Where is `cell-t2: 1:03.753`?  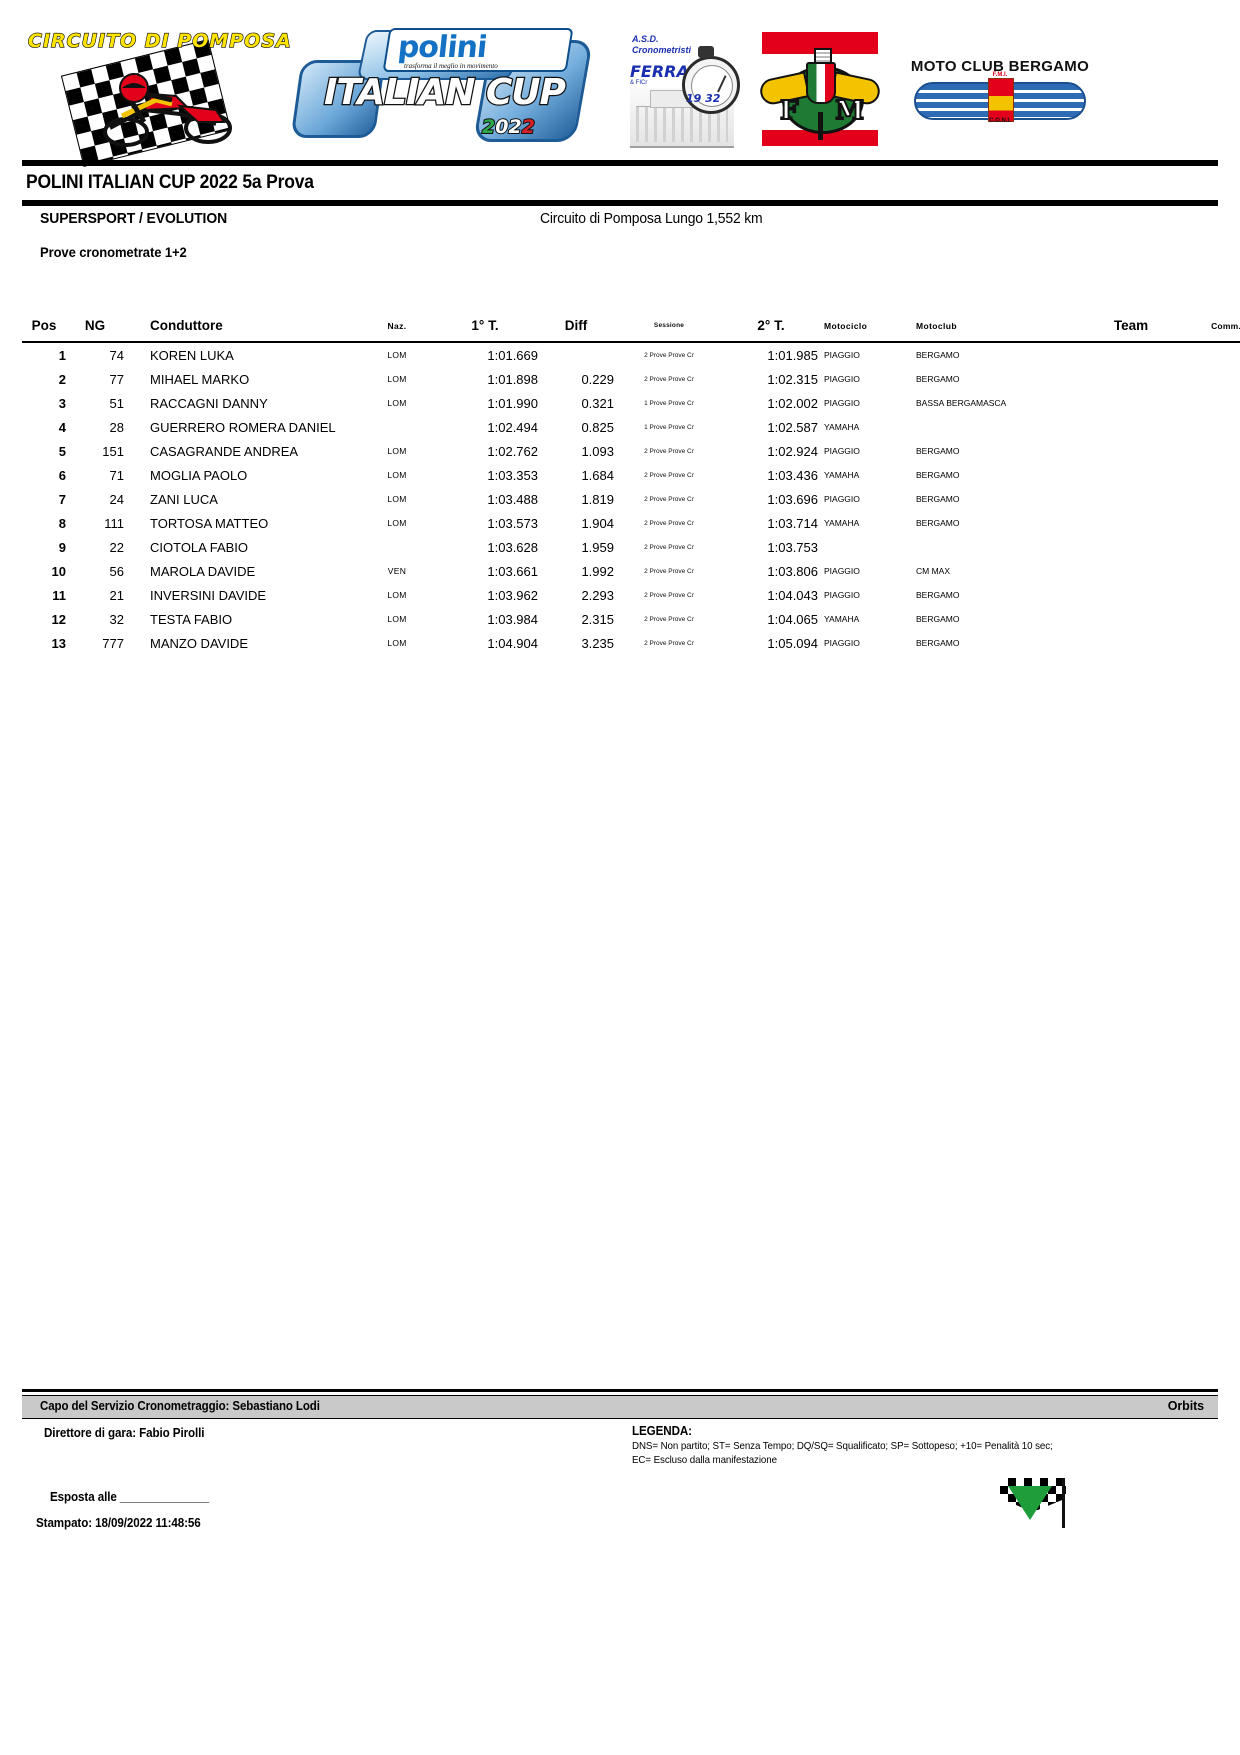
cell-t2: 1:03.753 is located at coordinates (792, 547).